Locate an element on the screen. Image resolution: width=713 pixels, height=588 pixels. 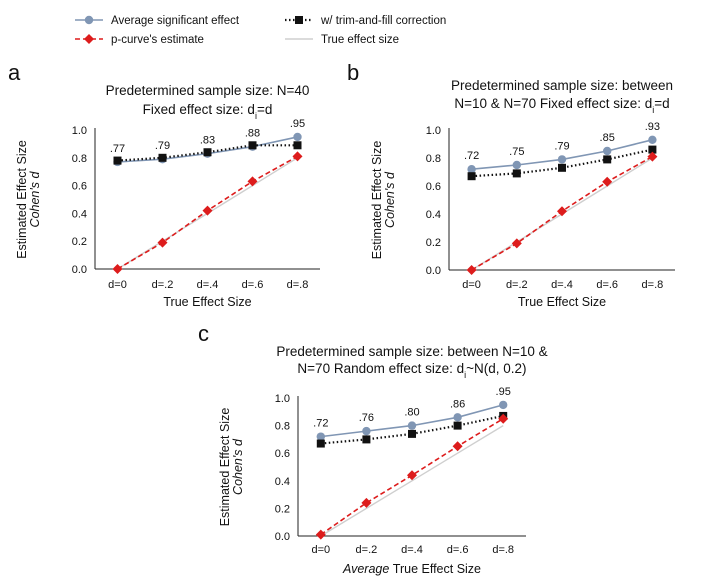
legend-label: Average significant effect is located at coordinates (175, 21).